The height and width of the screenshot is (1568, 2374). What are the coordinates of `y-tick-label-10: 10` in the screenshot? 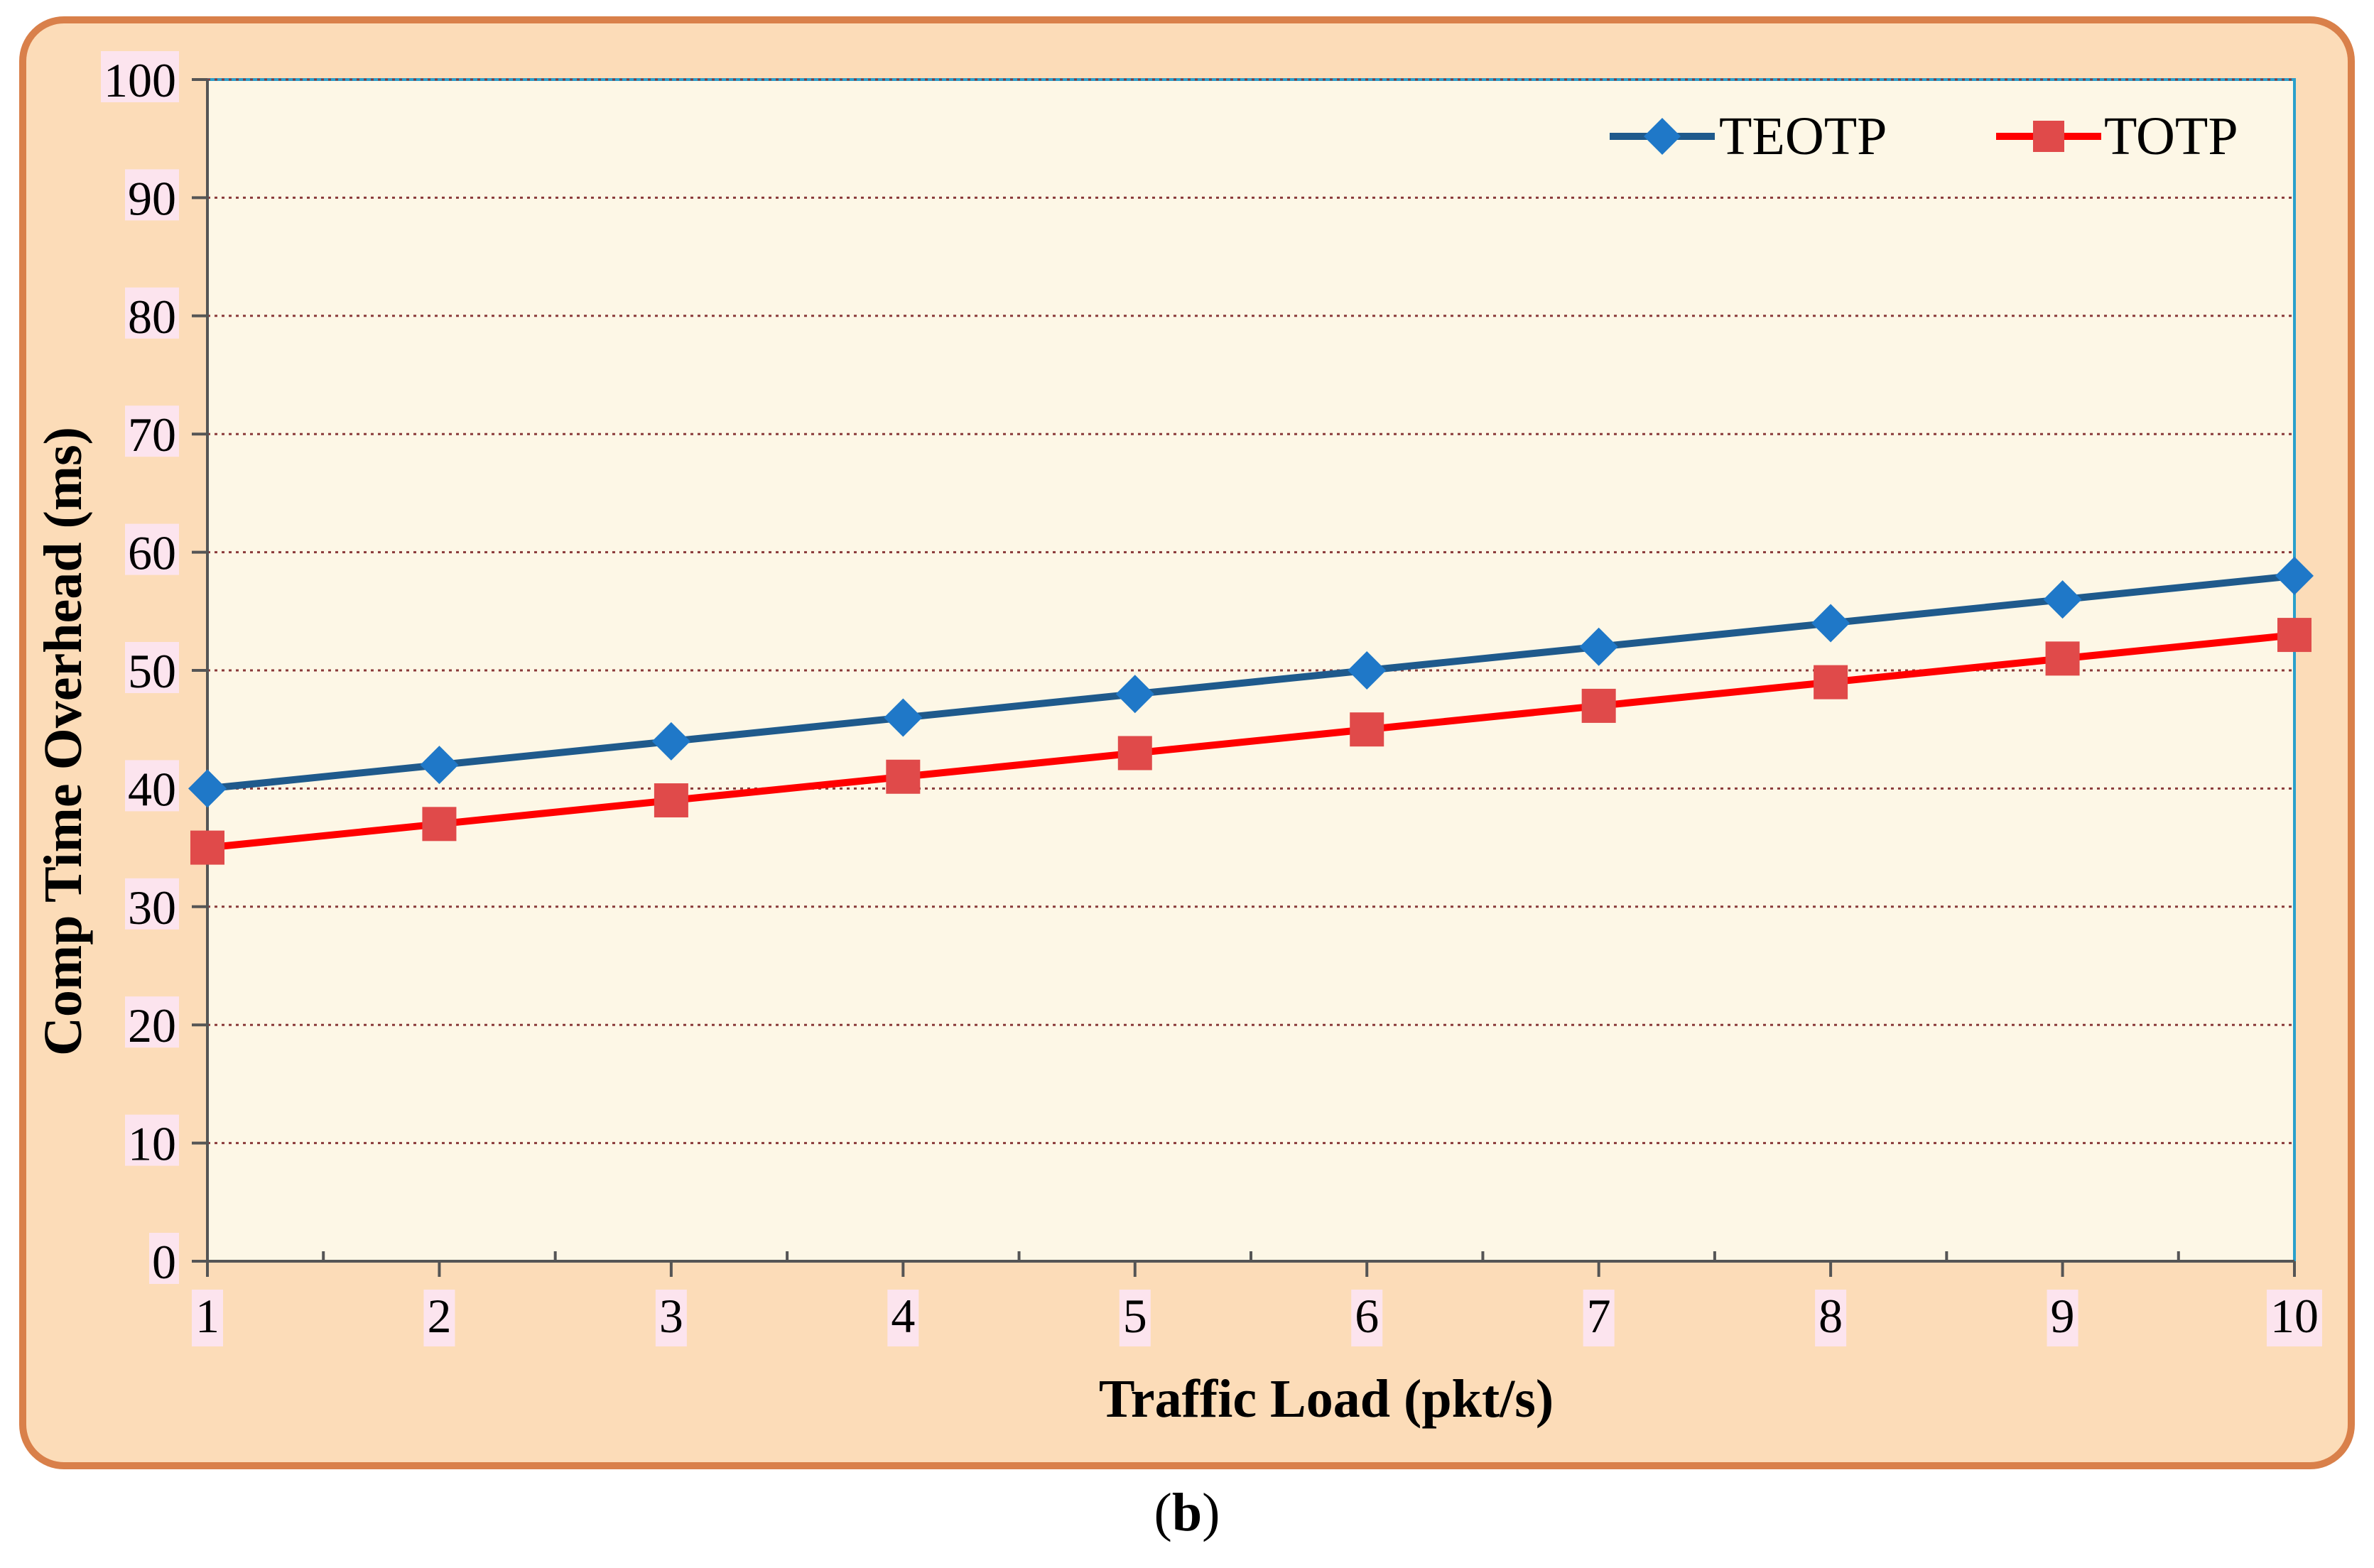 It's located at (152, 1144).